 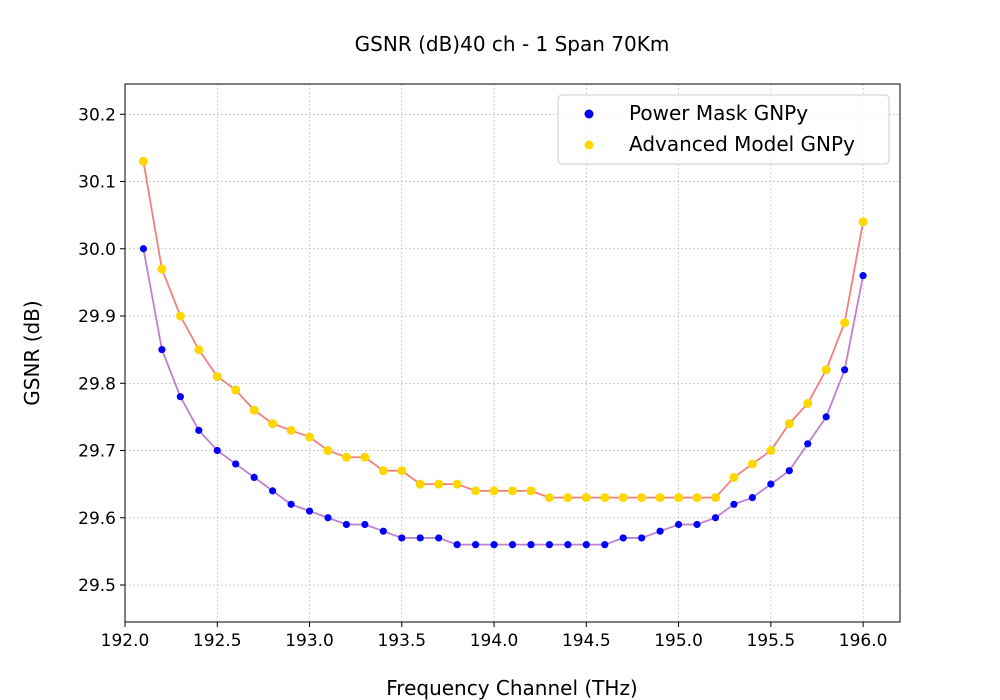 I want to click on x-tick-label: 192.0, so click(x=125, y=641).